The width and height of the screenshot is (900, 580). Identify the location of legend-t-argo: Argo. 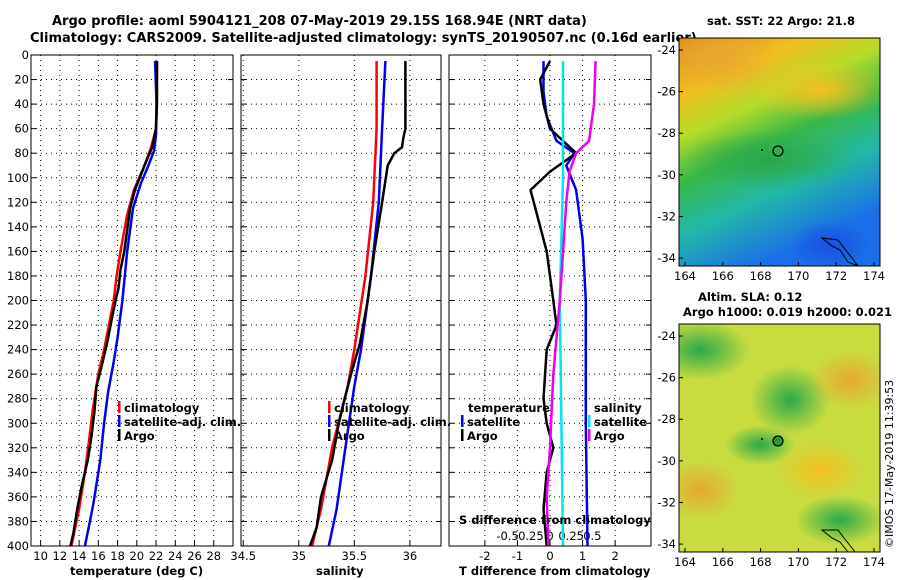
(482, 436).